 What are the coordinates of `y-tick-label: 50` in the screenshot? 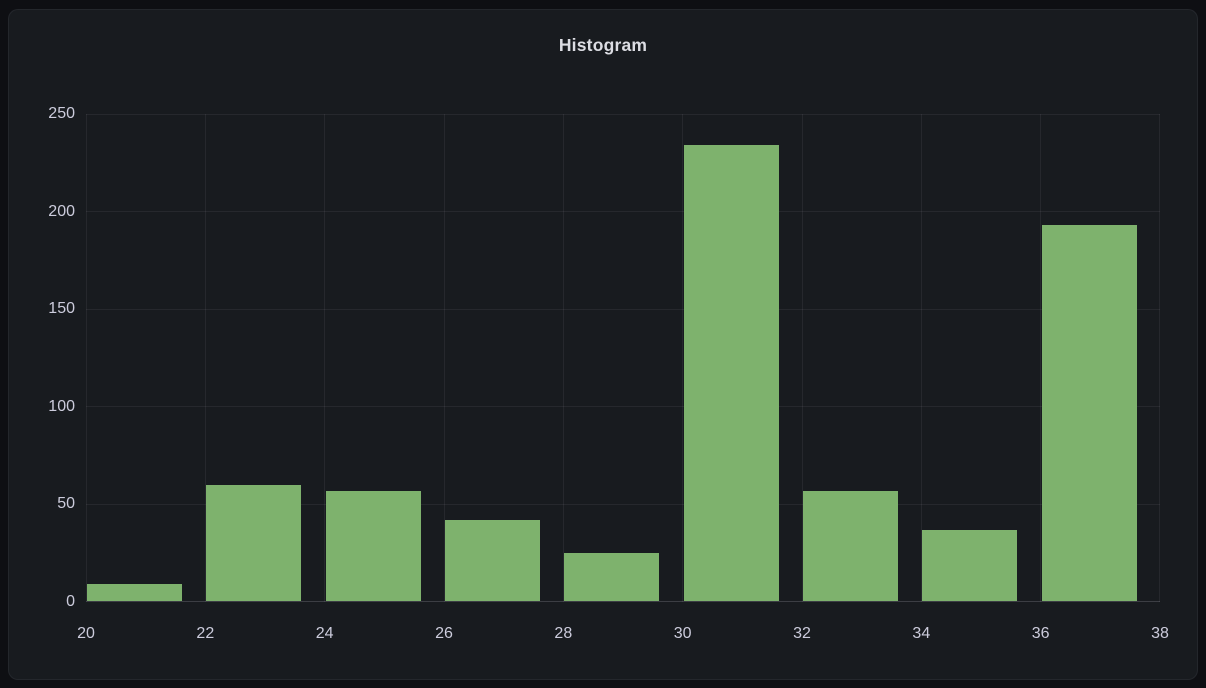 It's located at (66, 504).